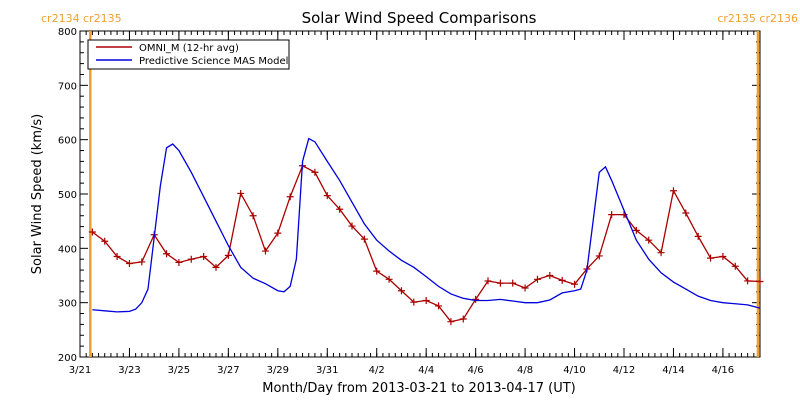 This screenshot has width=800, height=405. I want to click on x-tick-label: 3/29, so click(278, 370).